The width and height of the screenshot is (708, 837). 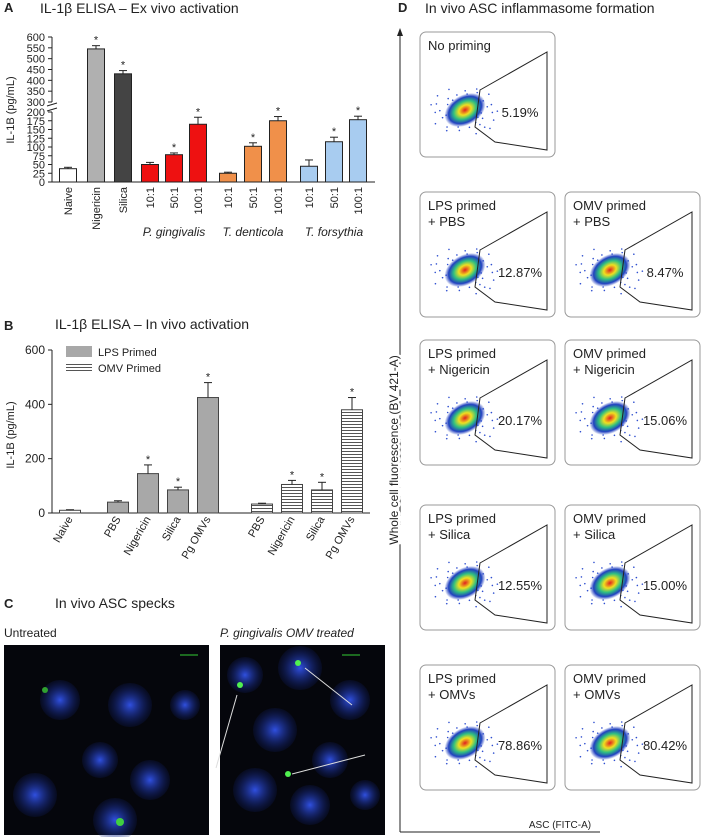 What do you see at coordinates (604, 369) in the screenshot?
I see `plot-label: + Nigericin` at bounding box center [604, 369].